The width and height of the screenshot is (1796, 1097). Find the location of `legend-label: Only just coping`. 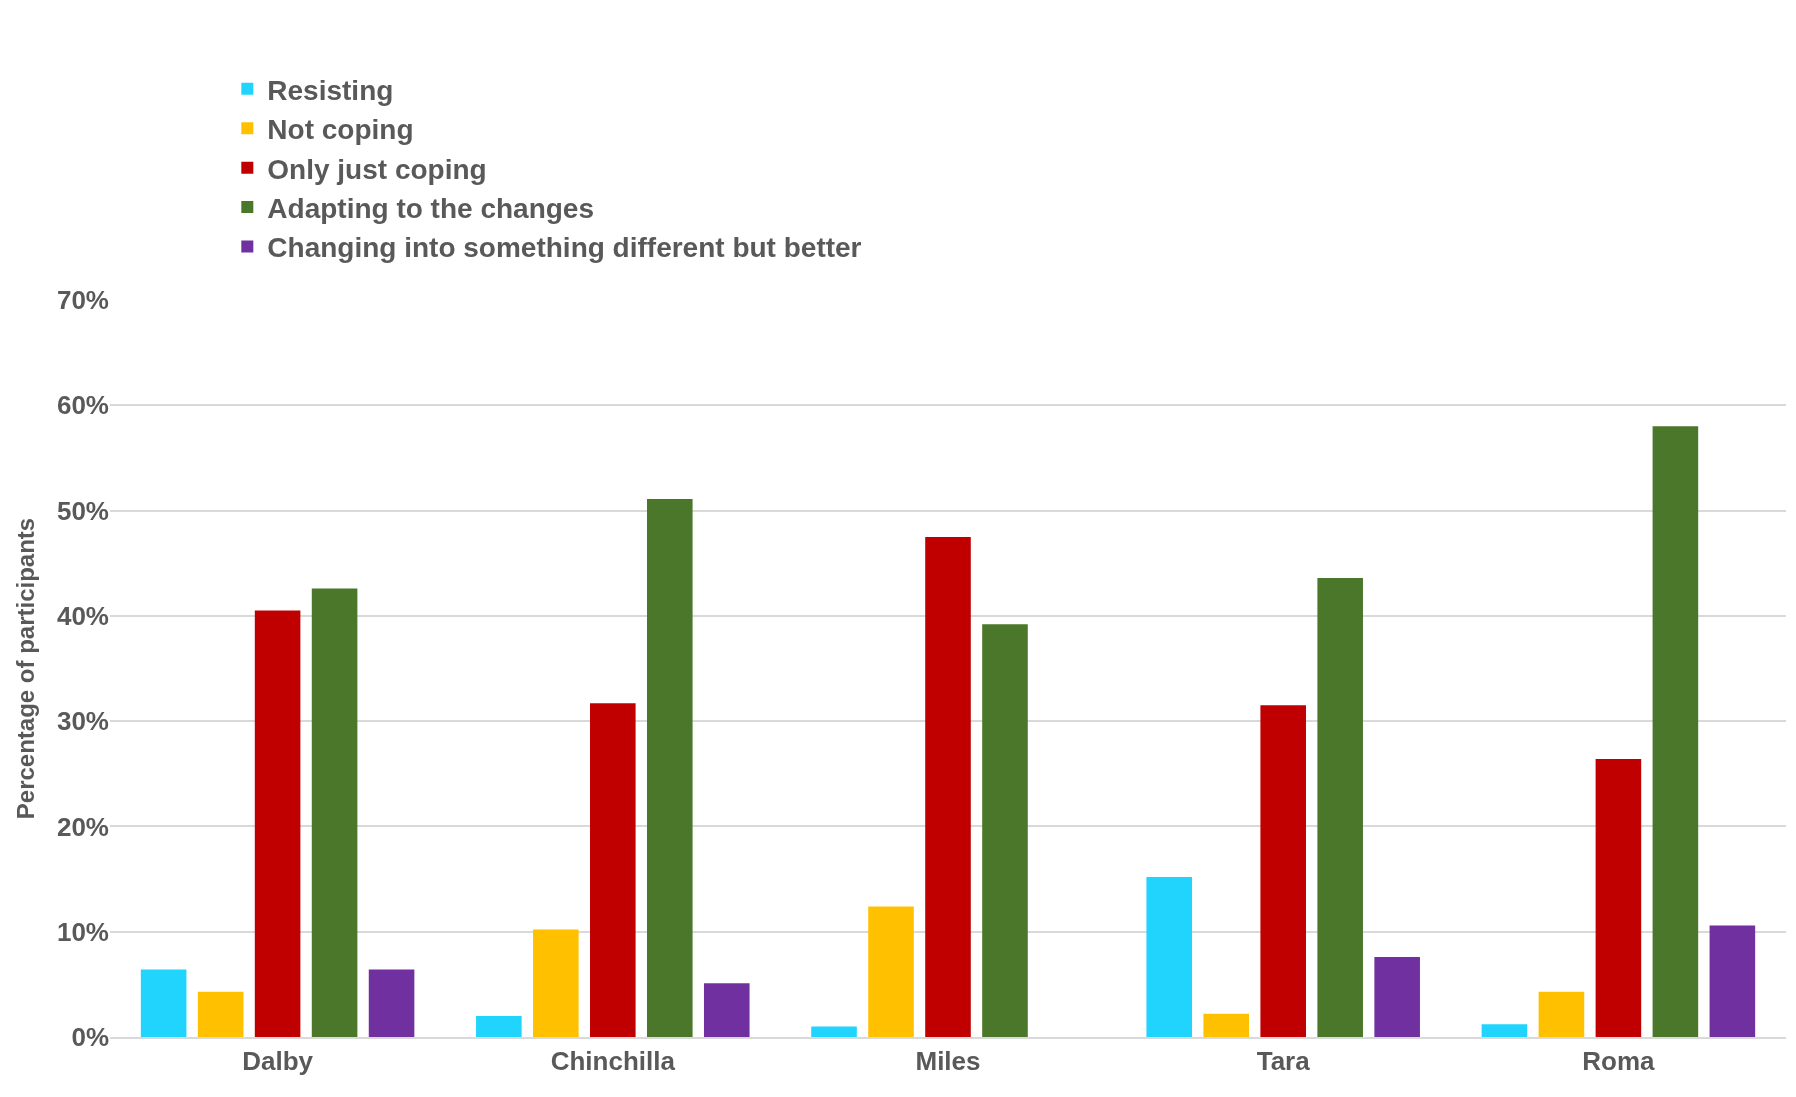

legend-label: Only just coping is located at coordinates (377, 169).